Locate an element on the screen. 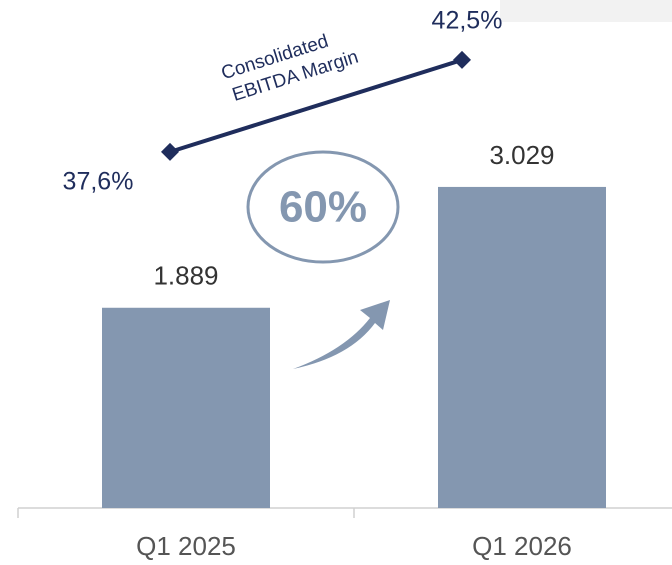  header-strip is located at coordinates (586, 11).